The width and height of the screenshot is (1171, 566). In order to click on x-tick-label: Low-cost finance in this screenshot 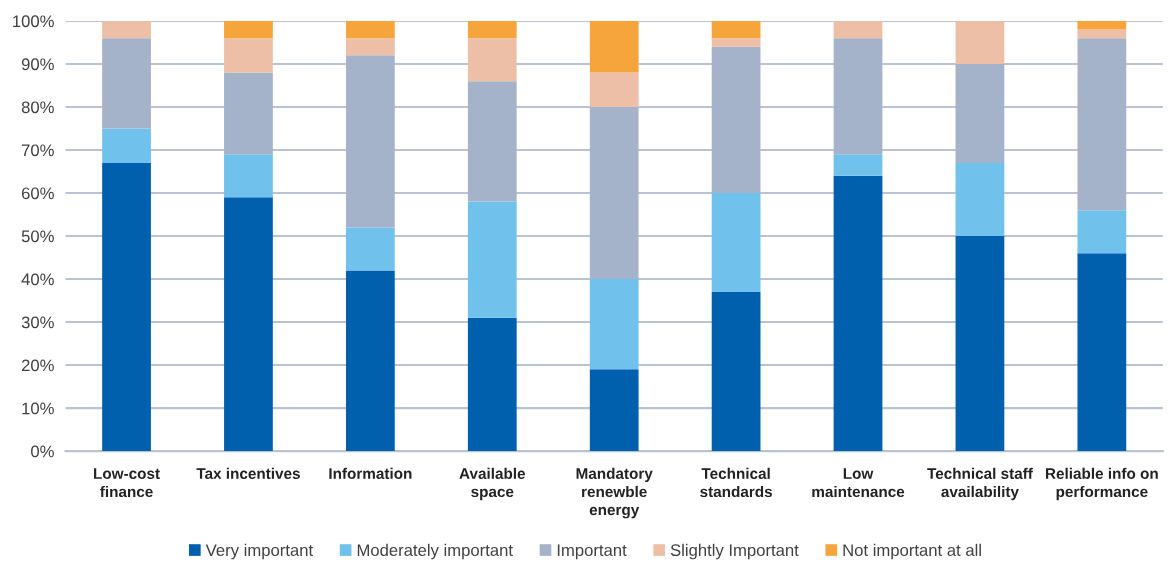, I will do `click(127, 483)`.